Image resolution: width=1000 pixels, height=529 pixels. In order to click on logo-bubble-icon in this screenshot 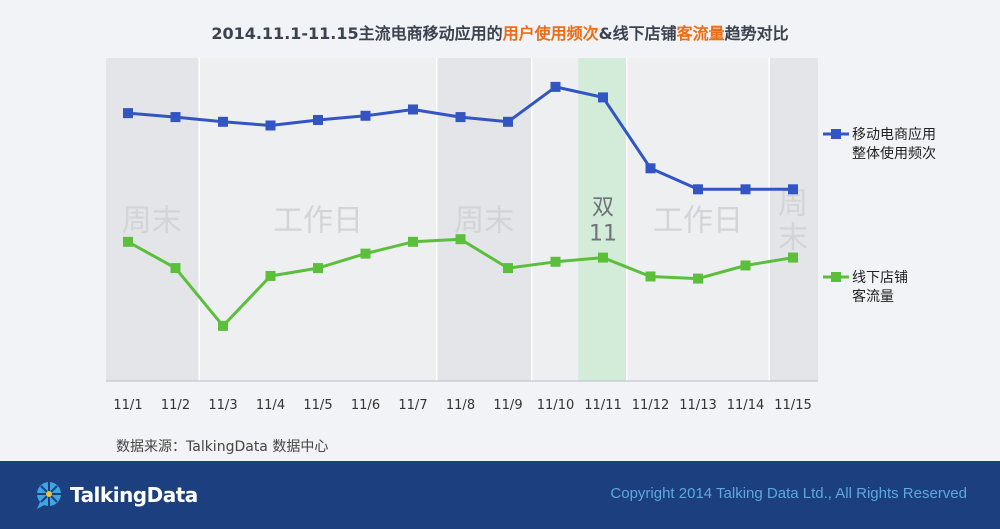, I will do `click(49, 495)`.